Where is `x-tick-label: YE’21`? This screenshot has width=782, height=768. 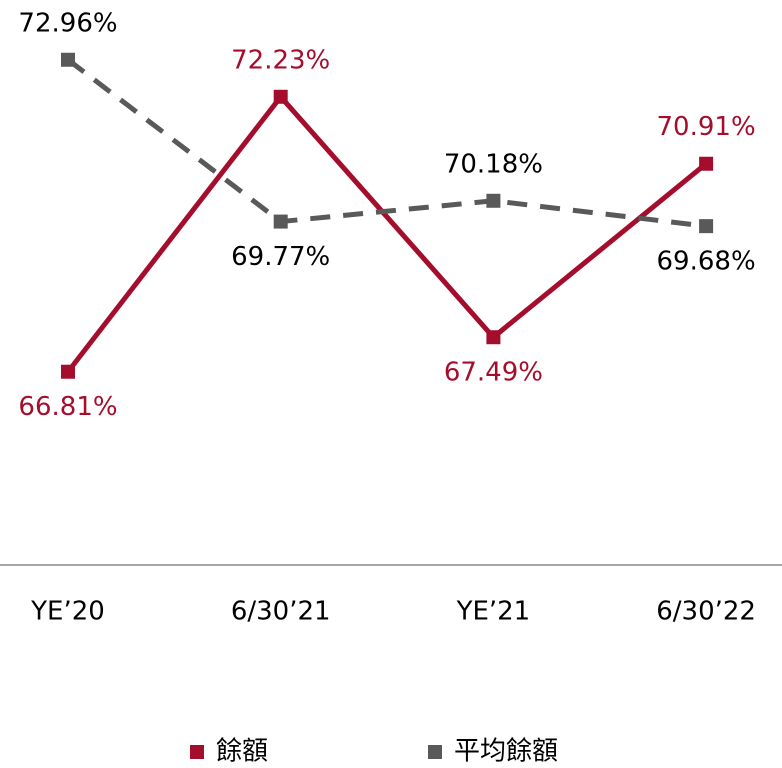 x-tick-label: YE’21 is located at coordinates (493, 612).